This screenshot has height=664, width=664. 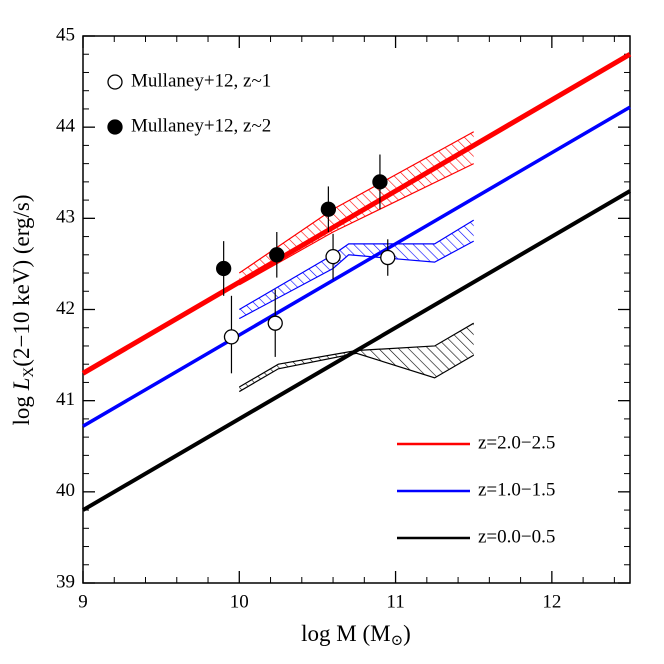 I want to click on y-tick-label: 39, so click(x=65, y=581).